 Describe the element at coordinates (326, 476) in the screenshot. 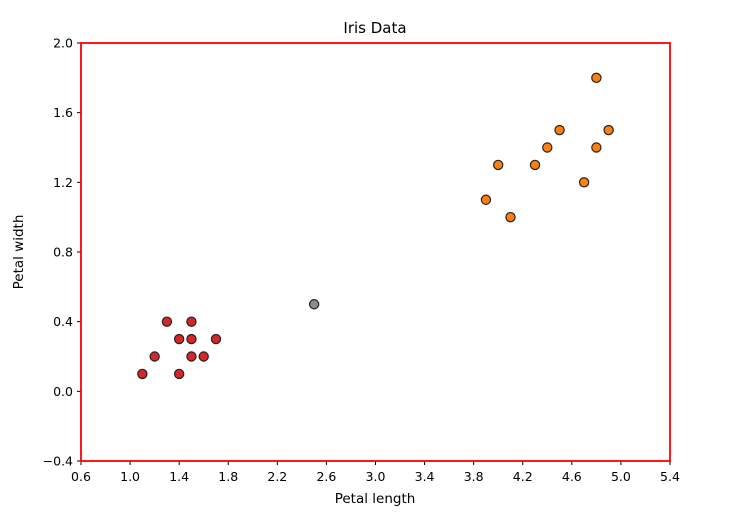

I see `x-tick-label: 2.6` at that location.